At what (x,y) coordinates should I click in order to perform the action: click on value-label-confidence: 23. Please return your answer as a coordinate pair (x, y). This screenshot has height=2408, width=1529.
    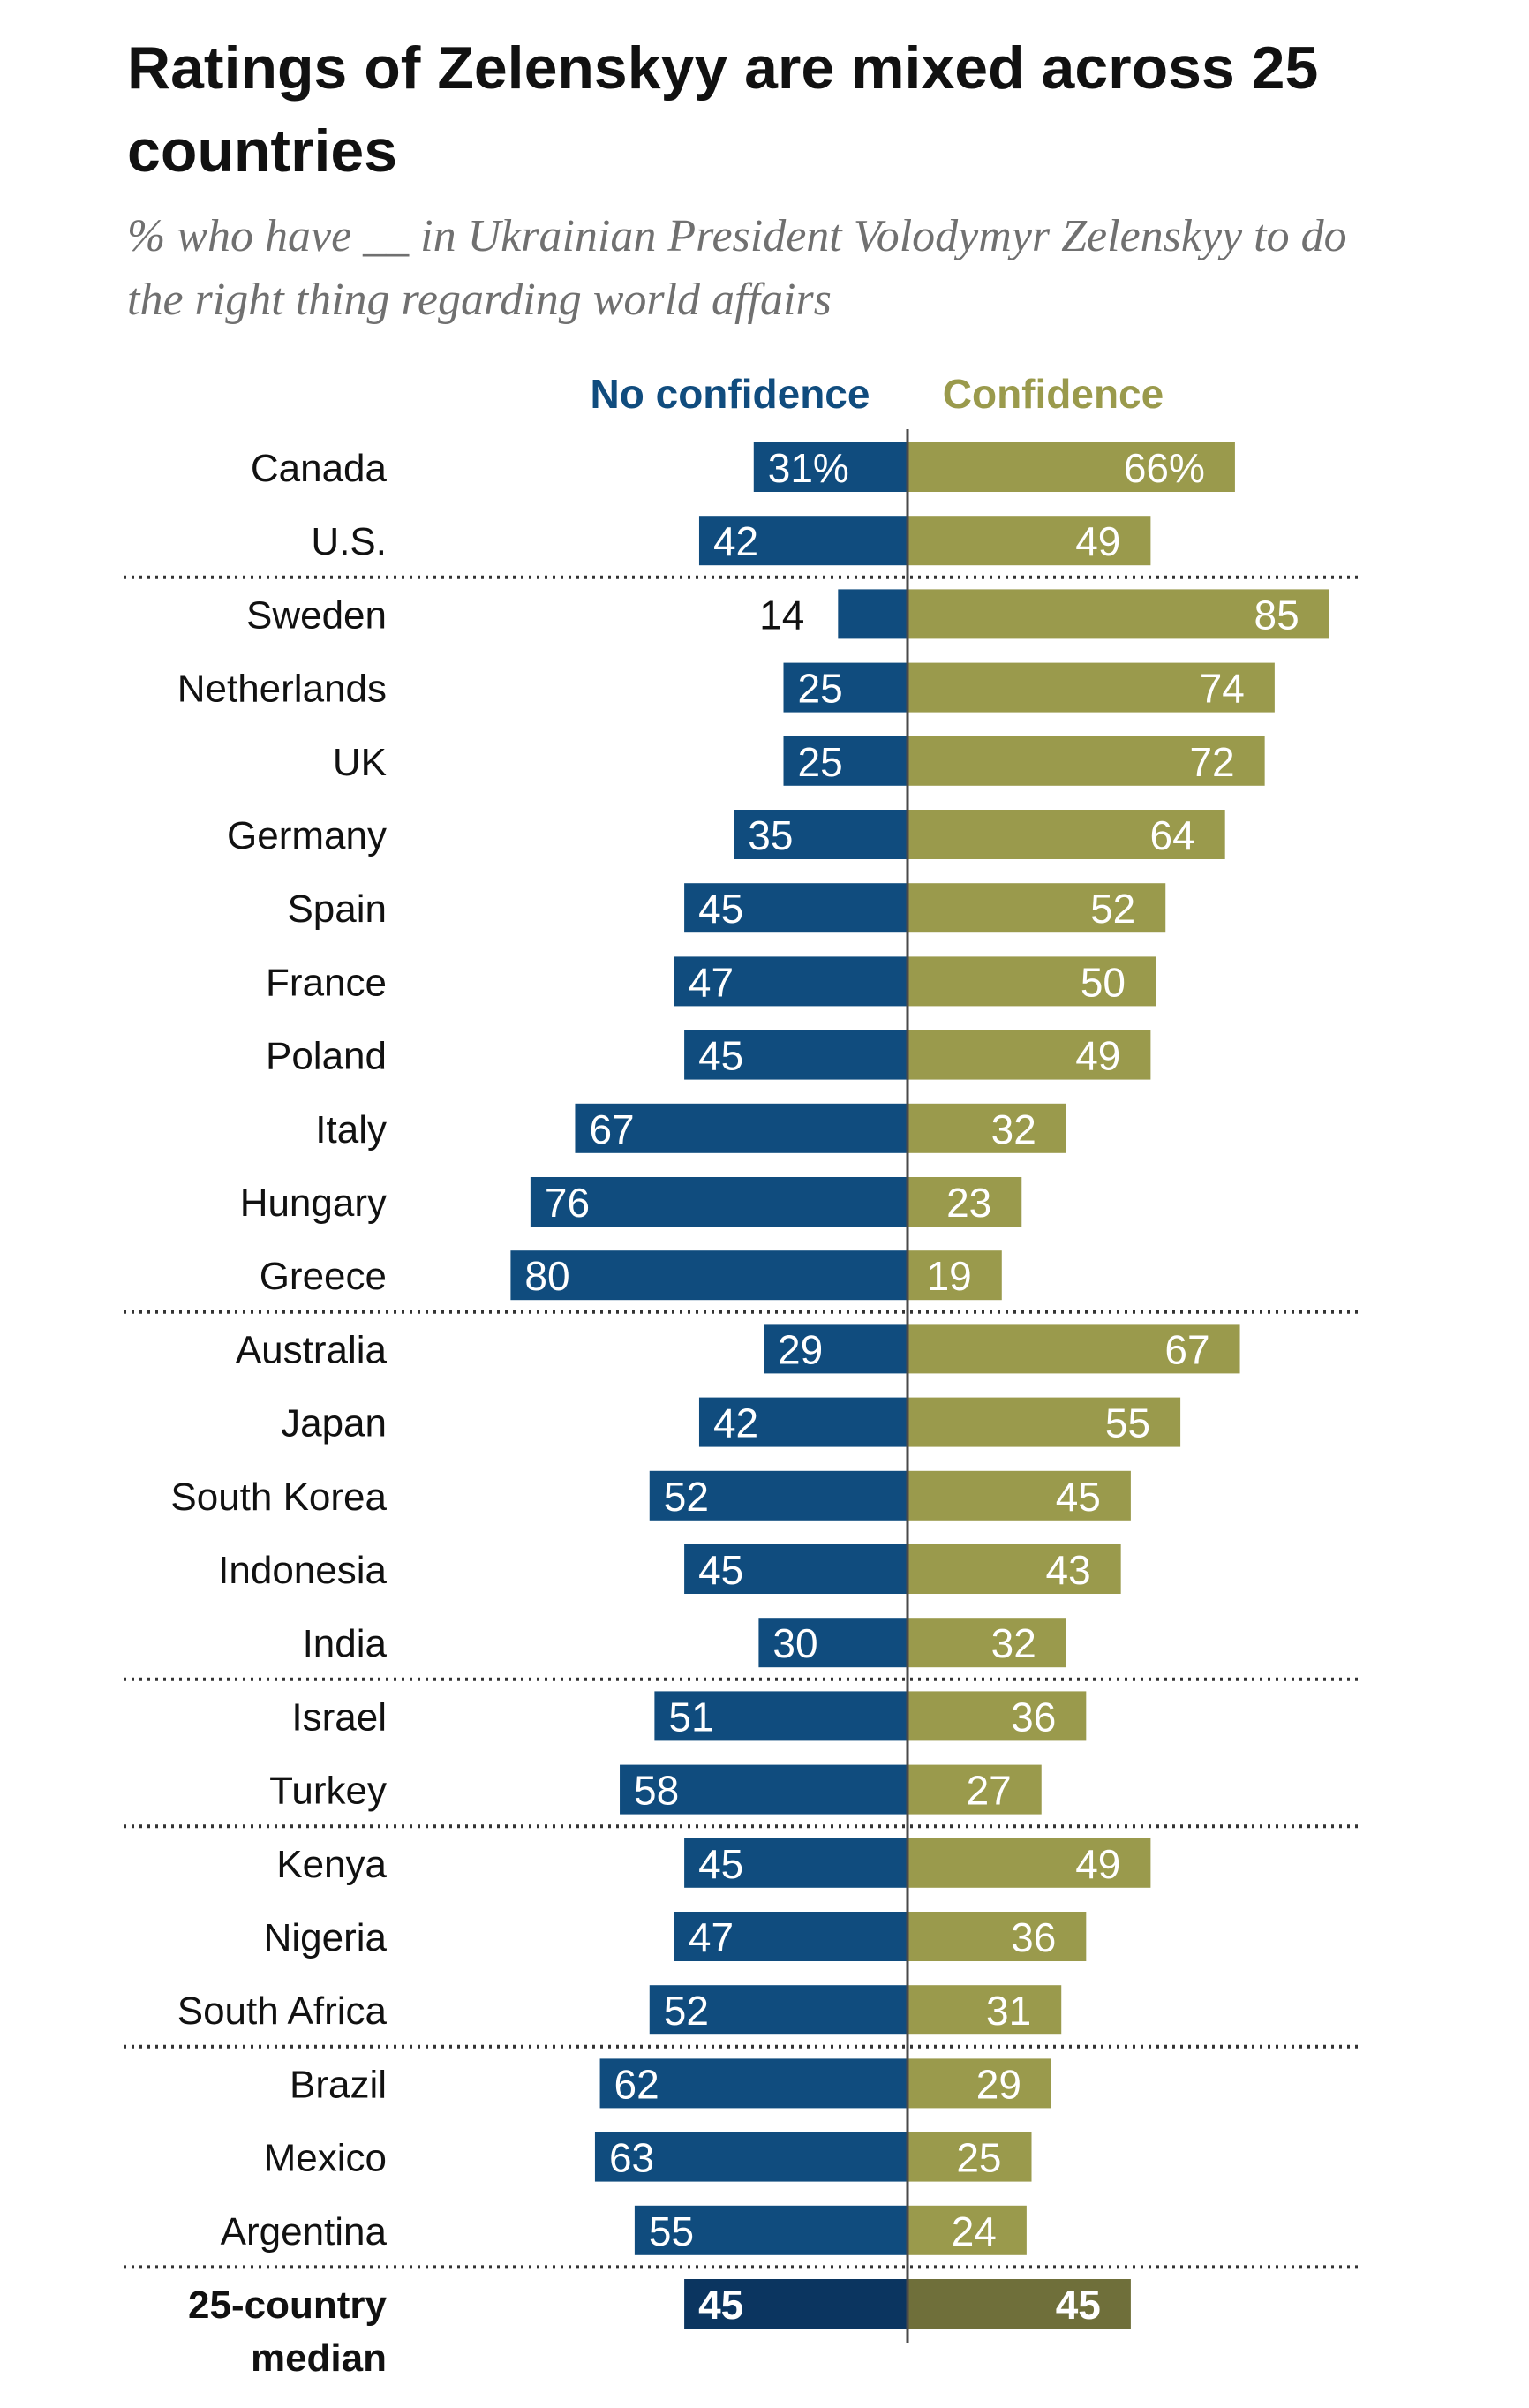
    Looking at the image, I should click on (968, 1203).